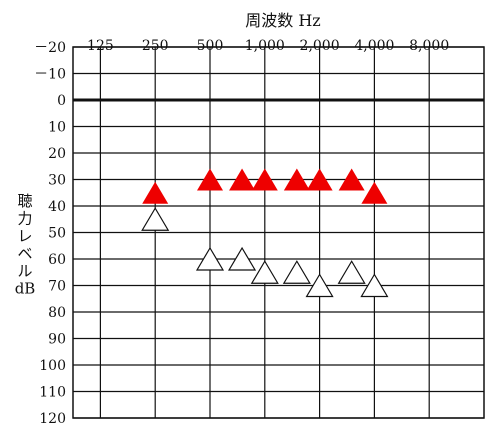 The width and height of the screenshot is (500, 432). What do you see at coordinates (52, 366) in the screenshot?
I see `y-tick-label: 100` at bounding box center [52, 366].